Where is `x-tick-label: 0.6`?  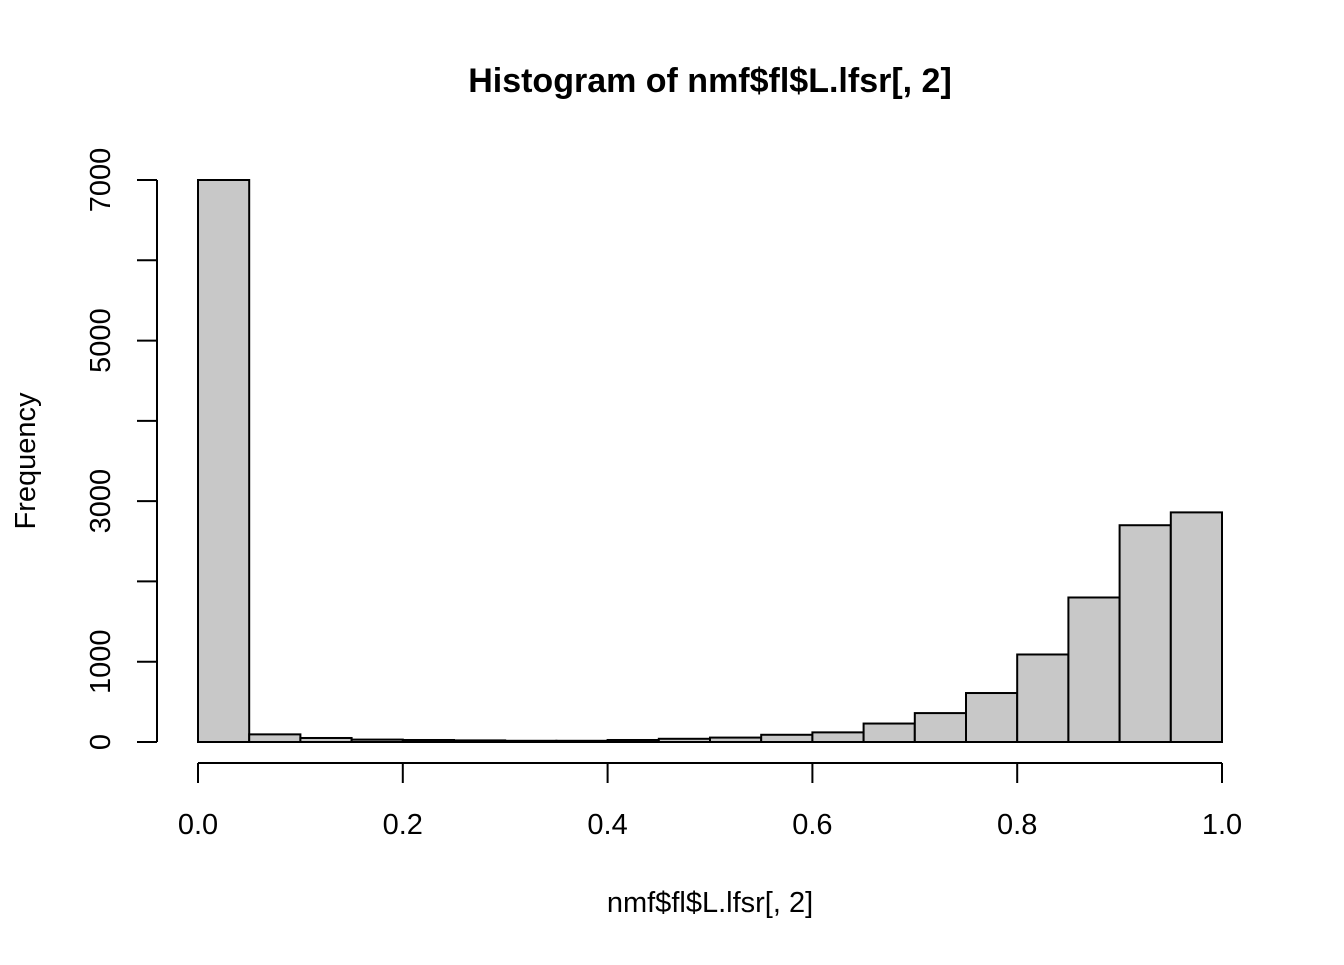 x-tick-label: 0.6 is located at coordinates (812, 825).